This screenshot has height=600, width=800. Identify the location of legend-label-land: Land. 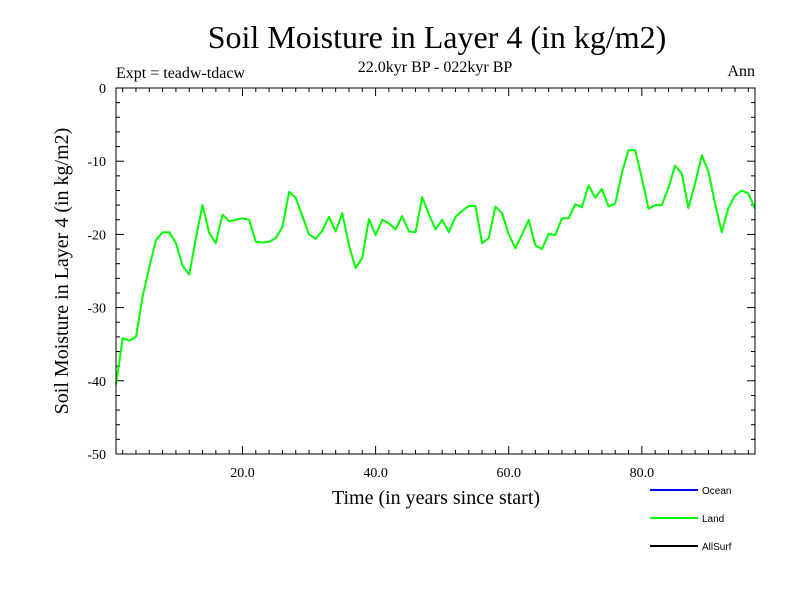
(713, 519).